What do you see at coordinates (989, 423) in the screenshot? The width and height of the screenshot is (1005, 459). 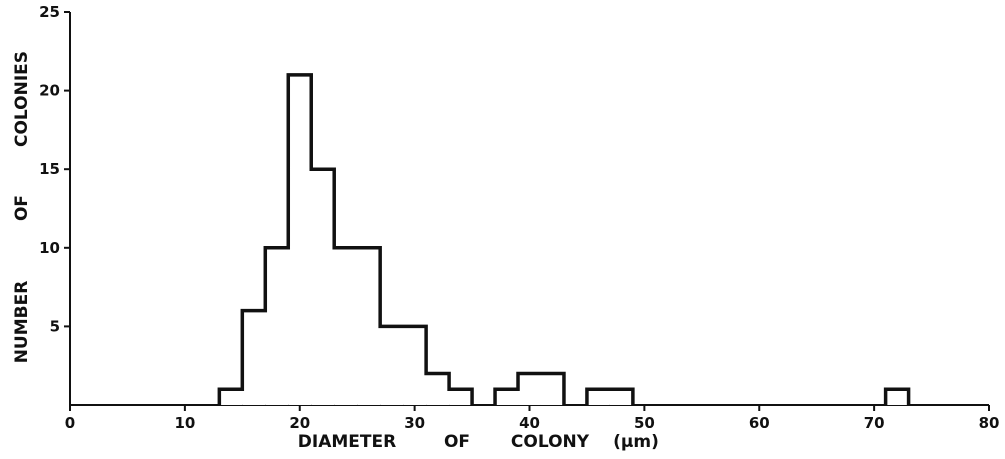 I see `x-tick-label: 80` at bounding box center [989, 423].